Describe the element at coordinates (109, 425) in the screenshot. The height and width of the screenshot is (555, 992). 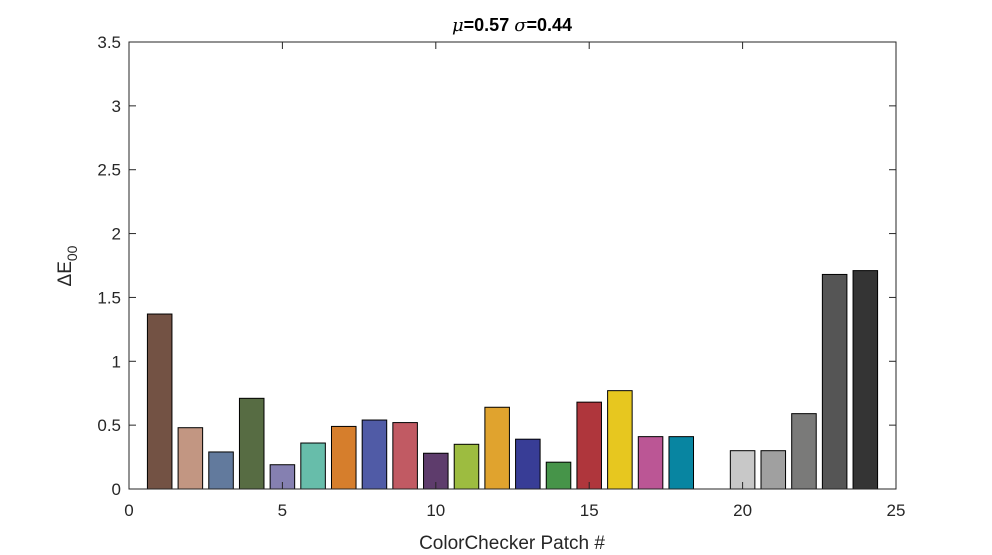
I see `y-tick-label: 0.5` at that location.